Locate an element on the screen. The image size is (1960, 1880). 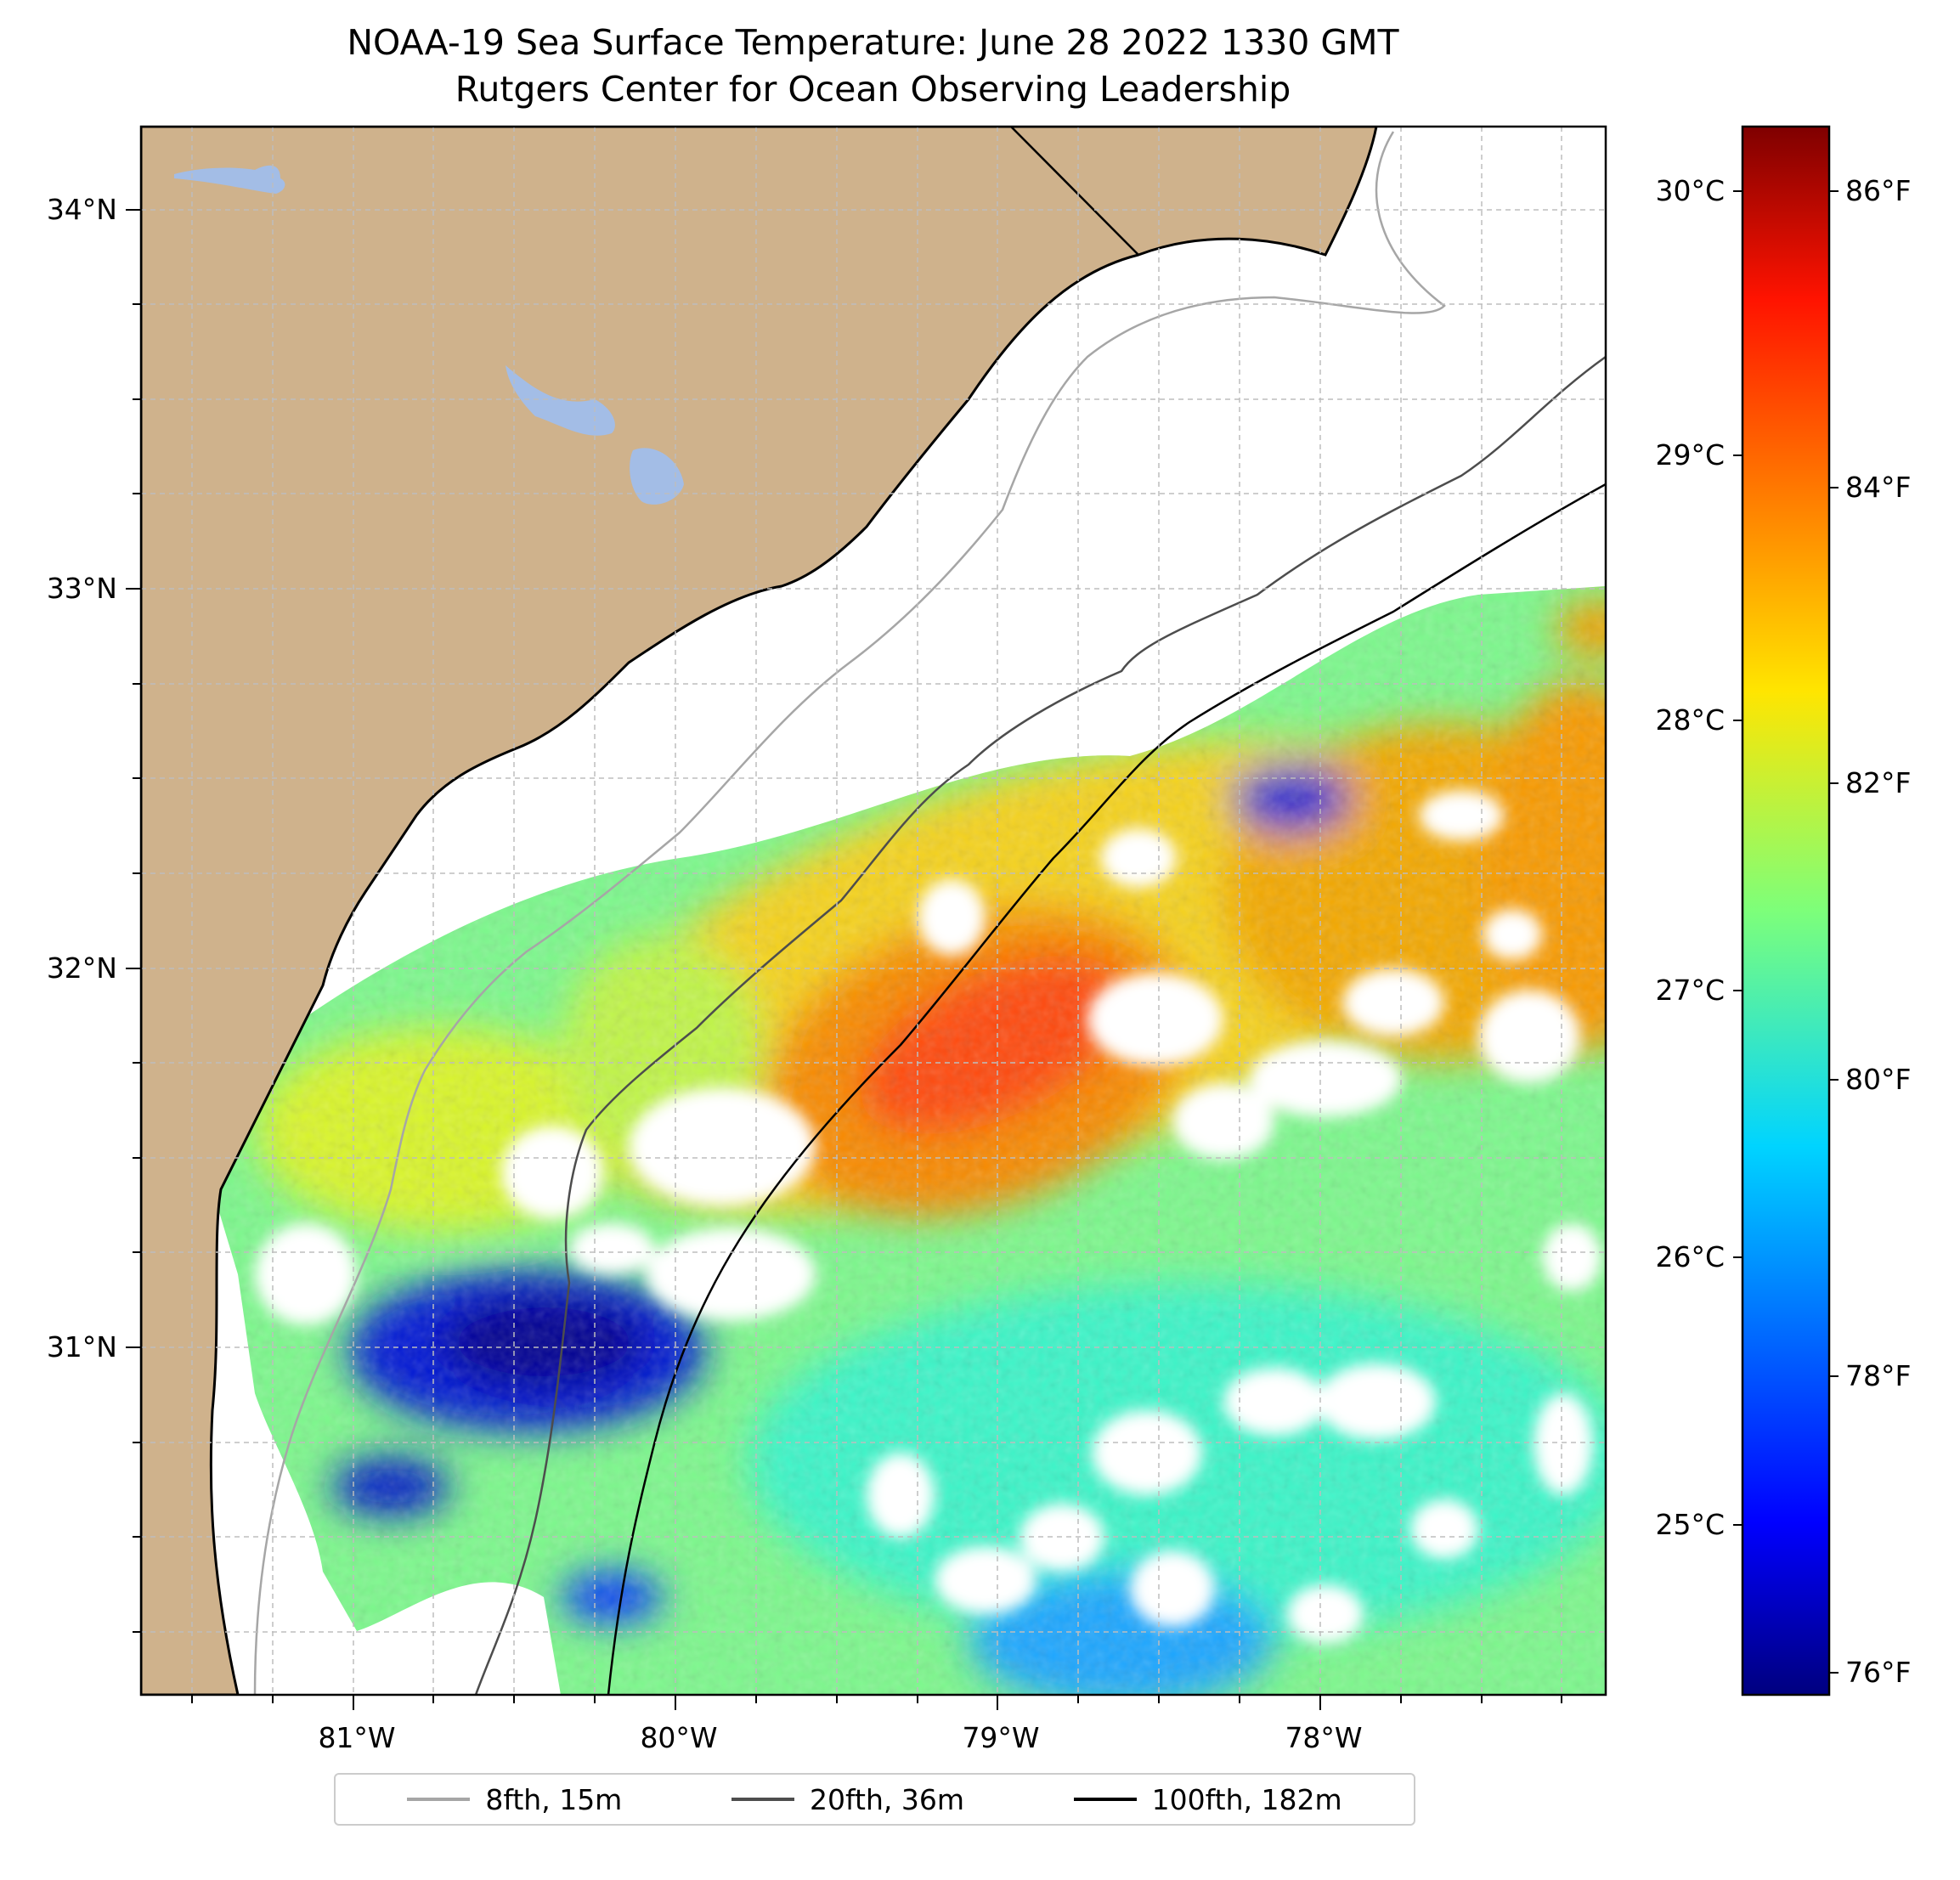
contour-legend: 8fth, 15m 20fth, 36m 100fth, 182m is located at coordinates (875, 1799).